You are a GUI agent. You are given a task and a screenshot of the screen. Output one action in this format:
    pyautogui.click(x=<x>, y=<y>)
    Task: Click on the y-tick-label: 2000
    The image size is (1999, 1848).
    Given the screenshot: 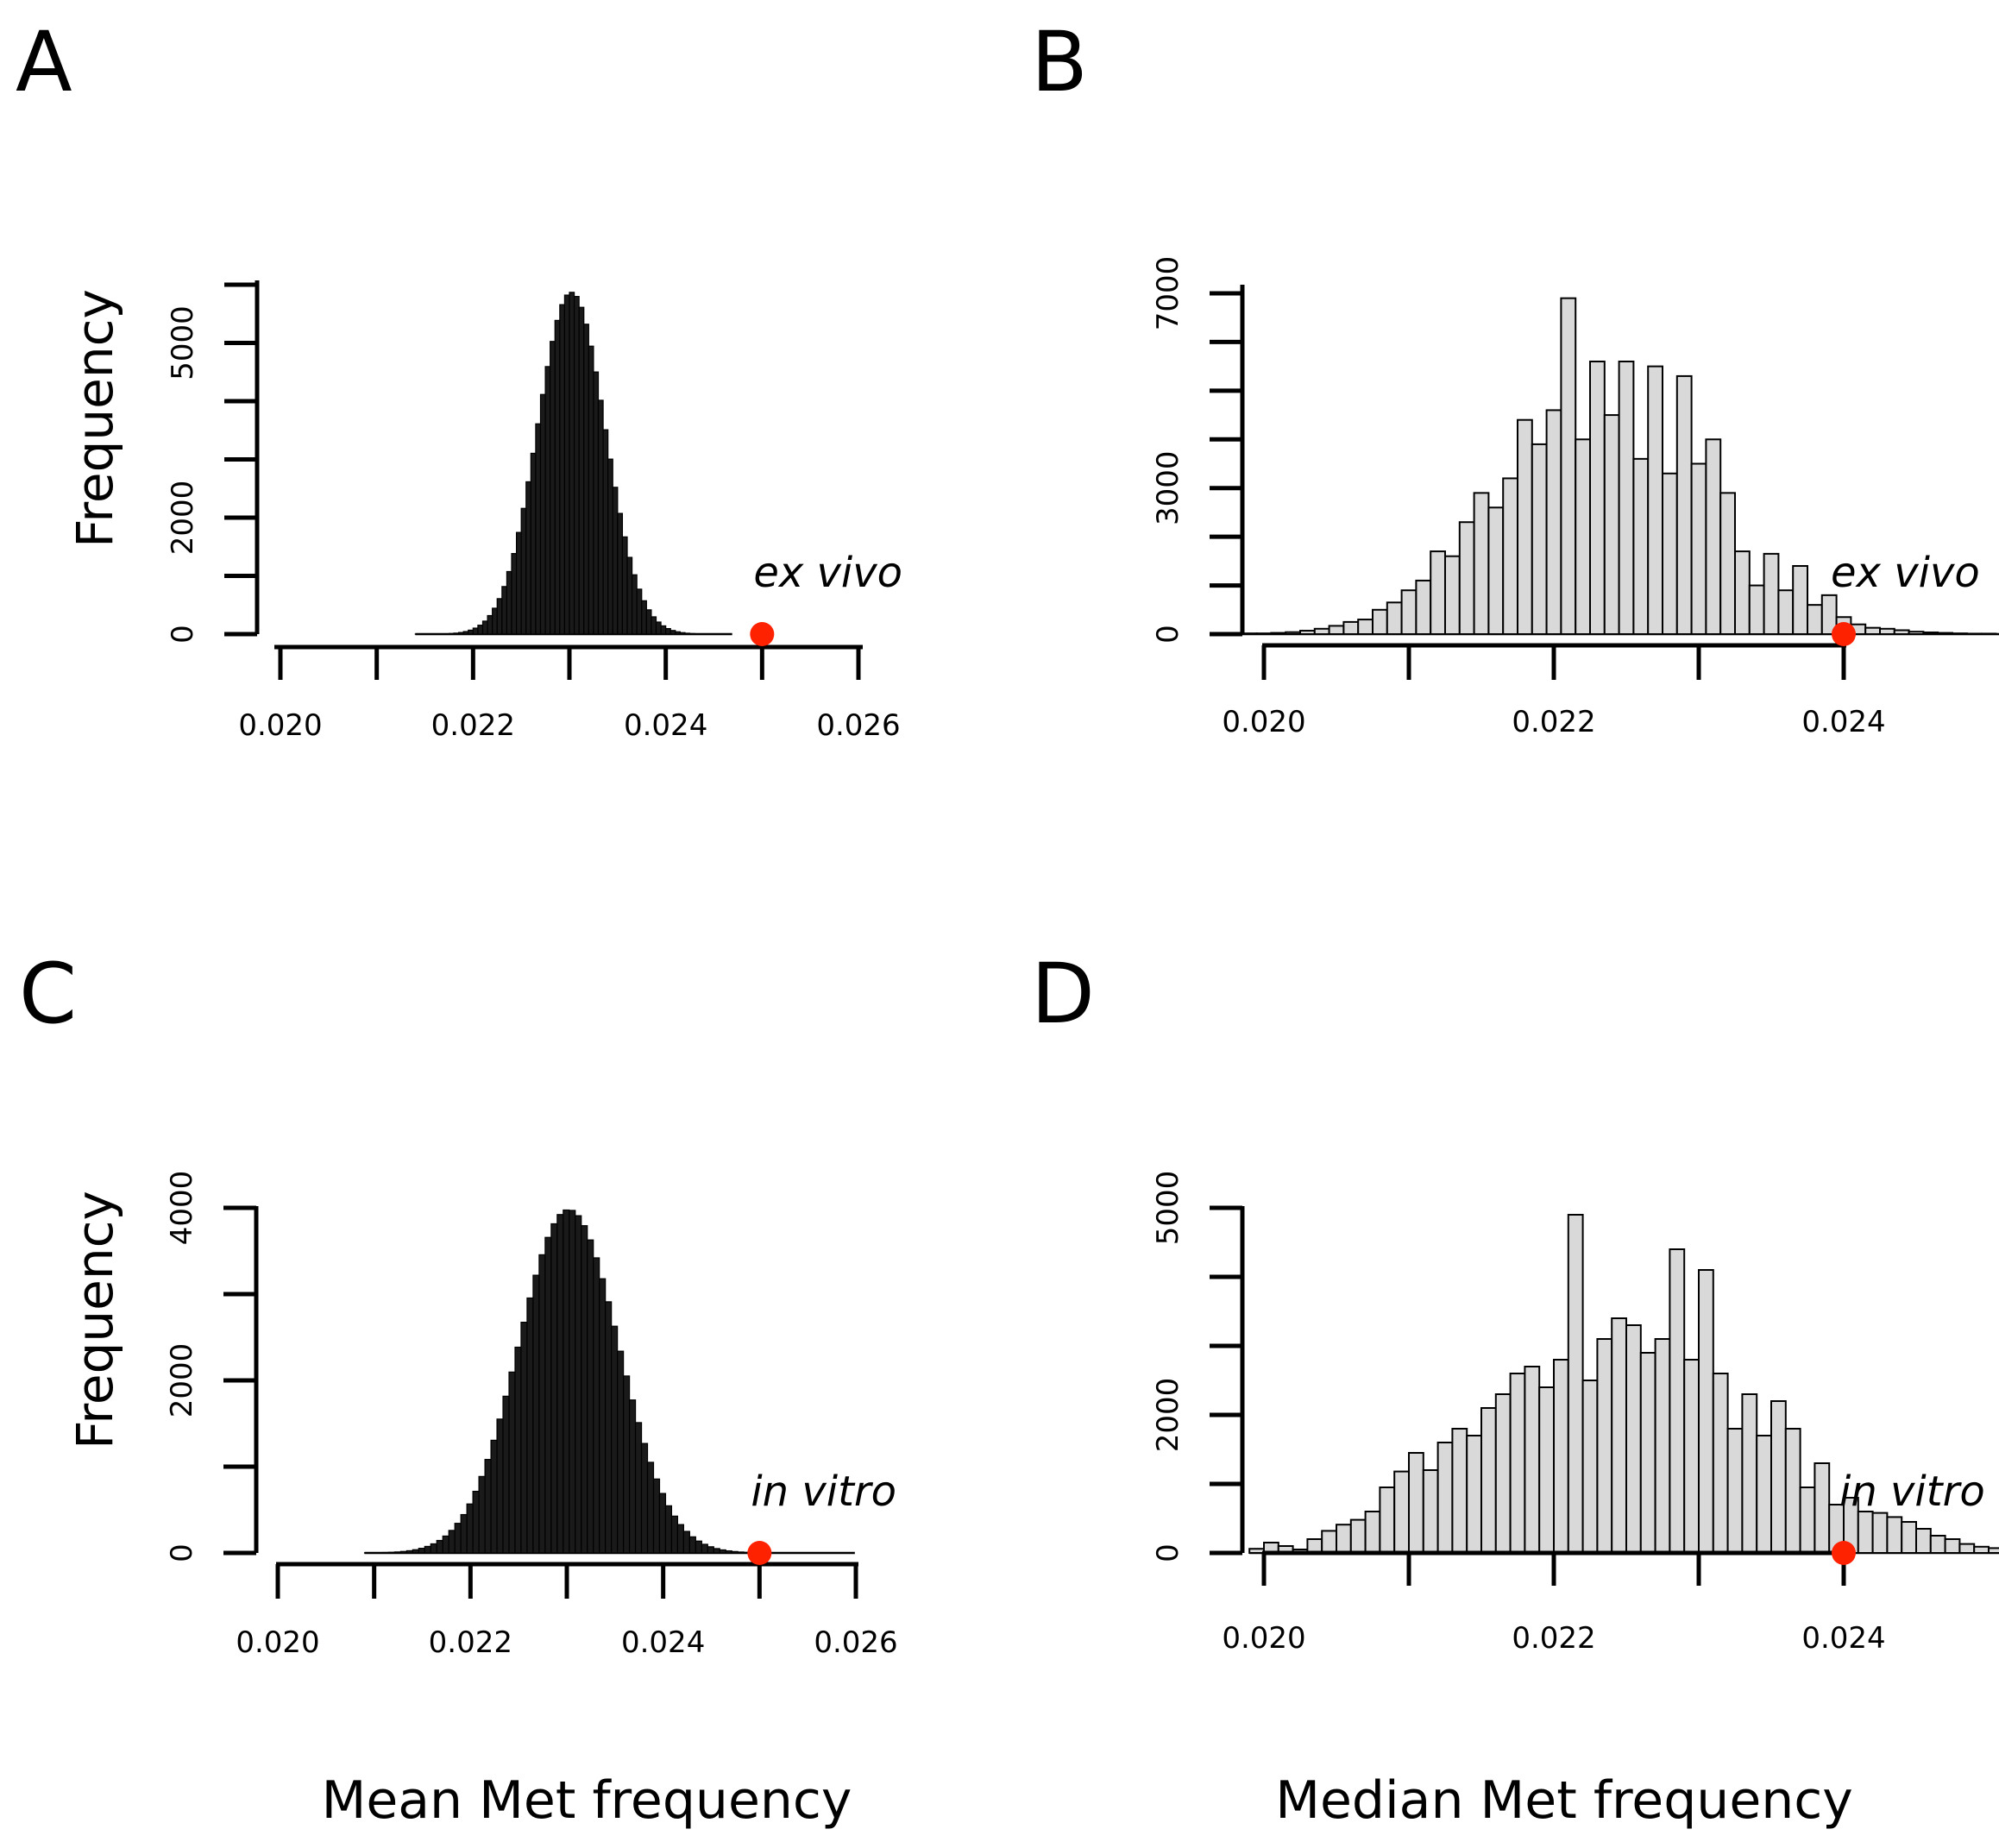 What is the action you would take?
    pyautogui.click(x=182, y=1380)
    